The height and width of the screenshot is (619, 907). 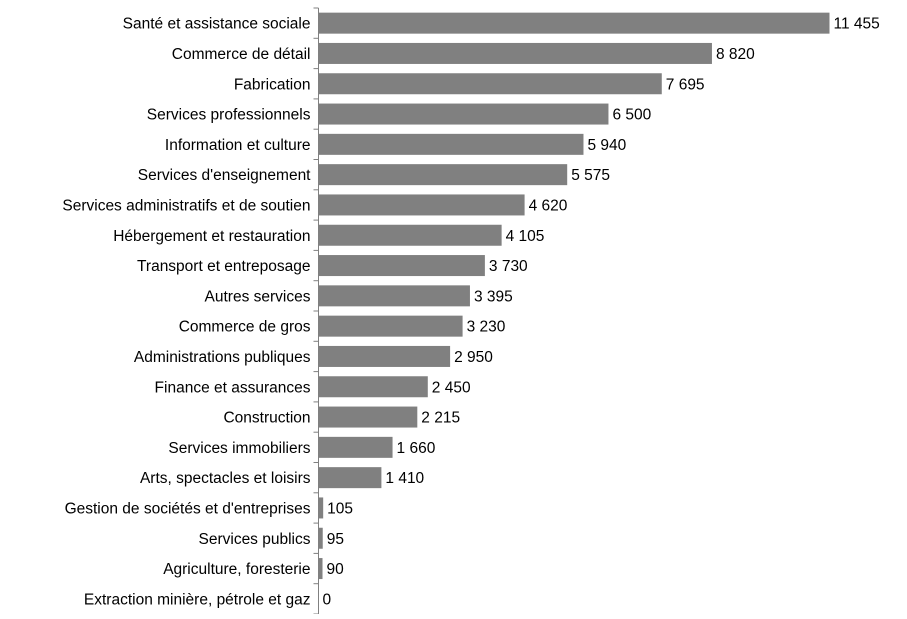 What do you see at coordinates (335, 539) in the screenshot?
I see `value-label: 95` at bounding box center [335, 539].